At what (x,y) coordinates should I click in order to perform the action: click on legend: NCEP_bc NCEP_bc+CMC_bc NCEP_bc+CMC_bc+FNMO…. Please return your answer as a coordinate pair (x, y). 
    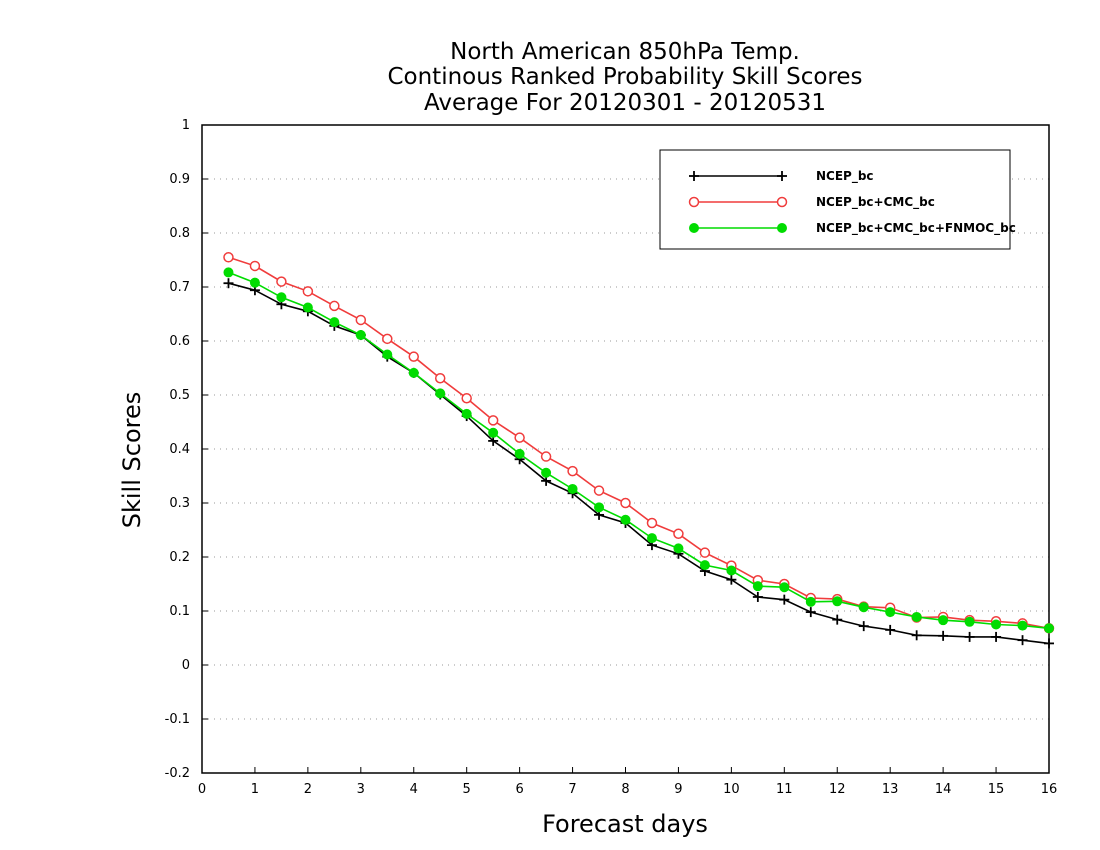
    Looking at the image, I should click on (837, 199).